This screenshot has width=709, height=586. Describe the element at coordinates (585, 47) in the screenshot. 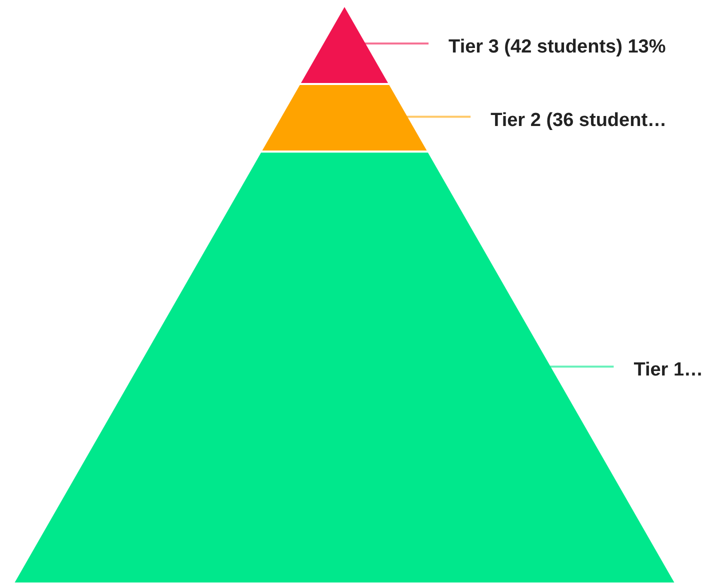

I see `data-label: (42 students) 13%` at that location.